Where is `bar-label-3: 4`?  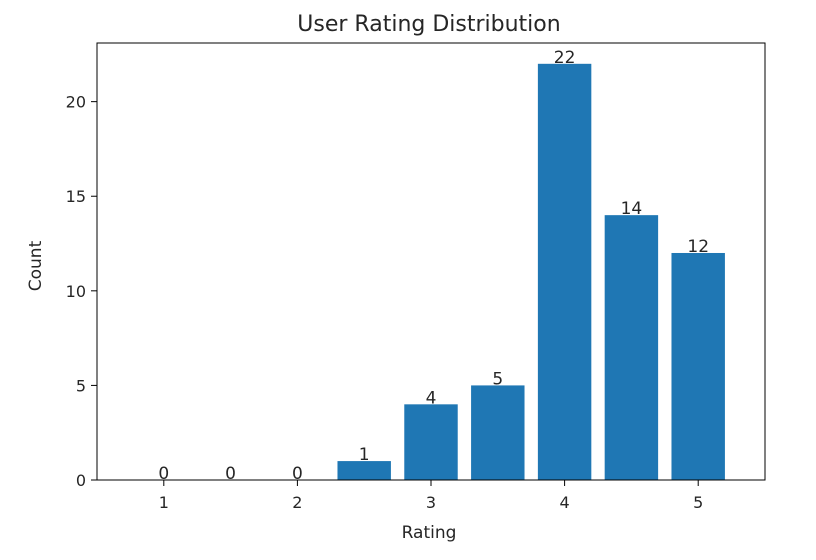
bar-label-3: 4 is located at coordinates (431, 398).